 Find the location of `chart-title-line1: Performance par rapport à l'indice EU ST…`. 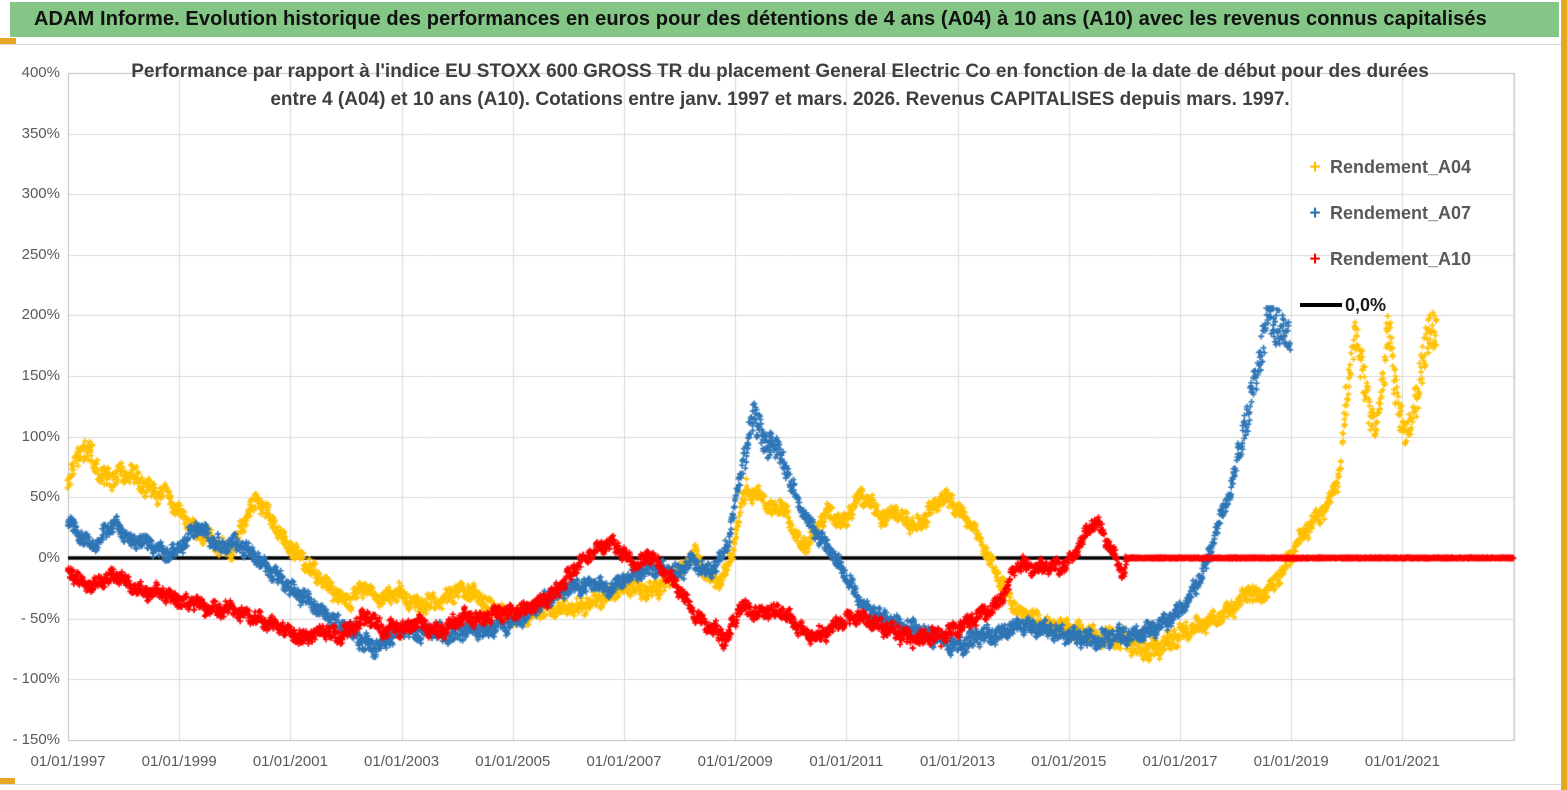

chart-title-line1: Performance par rapport à l'indice EU ST… is located at coordinates (780, 71).